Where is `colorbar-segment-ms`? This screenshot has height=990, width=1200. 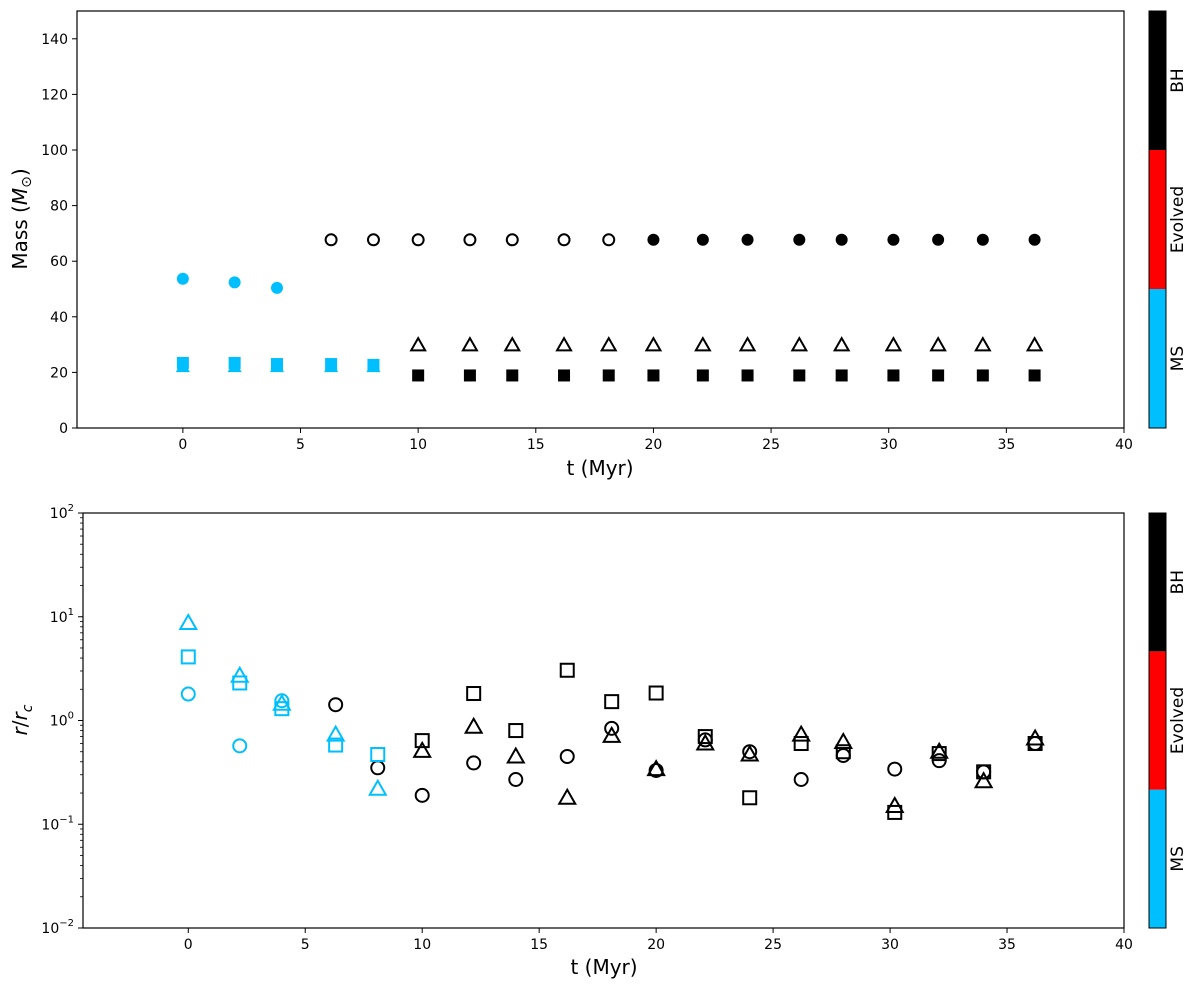 colorbar-segment-ms is located at coordinates (1157, 358).